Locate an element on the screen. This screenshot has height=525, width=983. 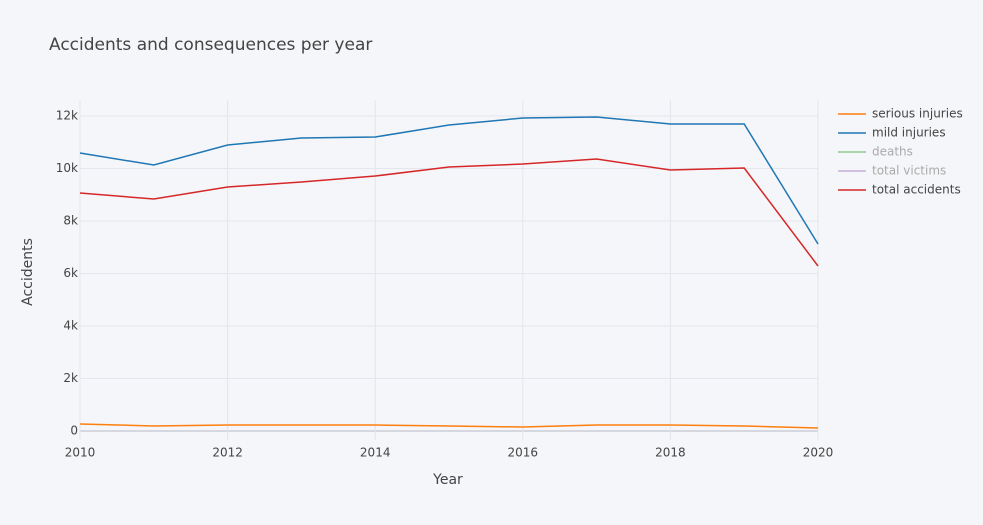
x-tick-label: 2010 is located at coordinates (80, 453).